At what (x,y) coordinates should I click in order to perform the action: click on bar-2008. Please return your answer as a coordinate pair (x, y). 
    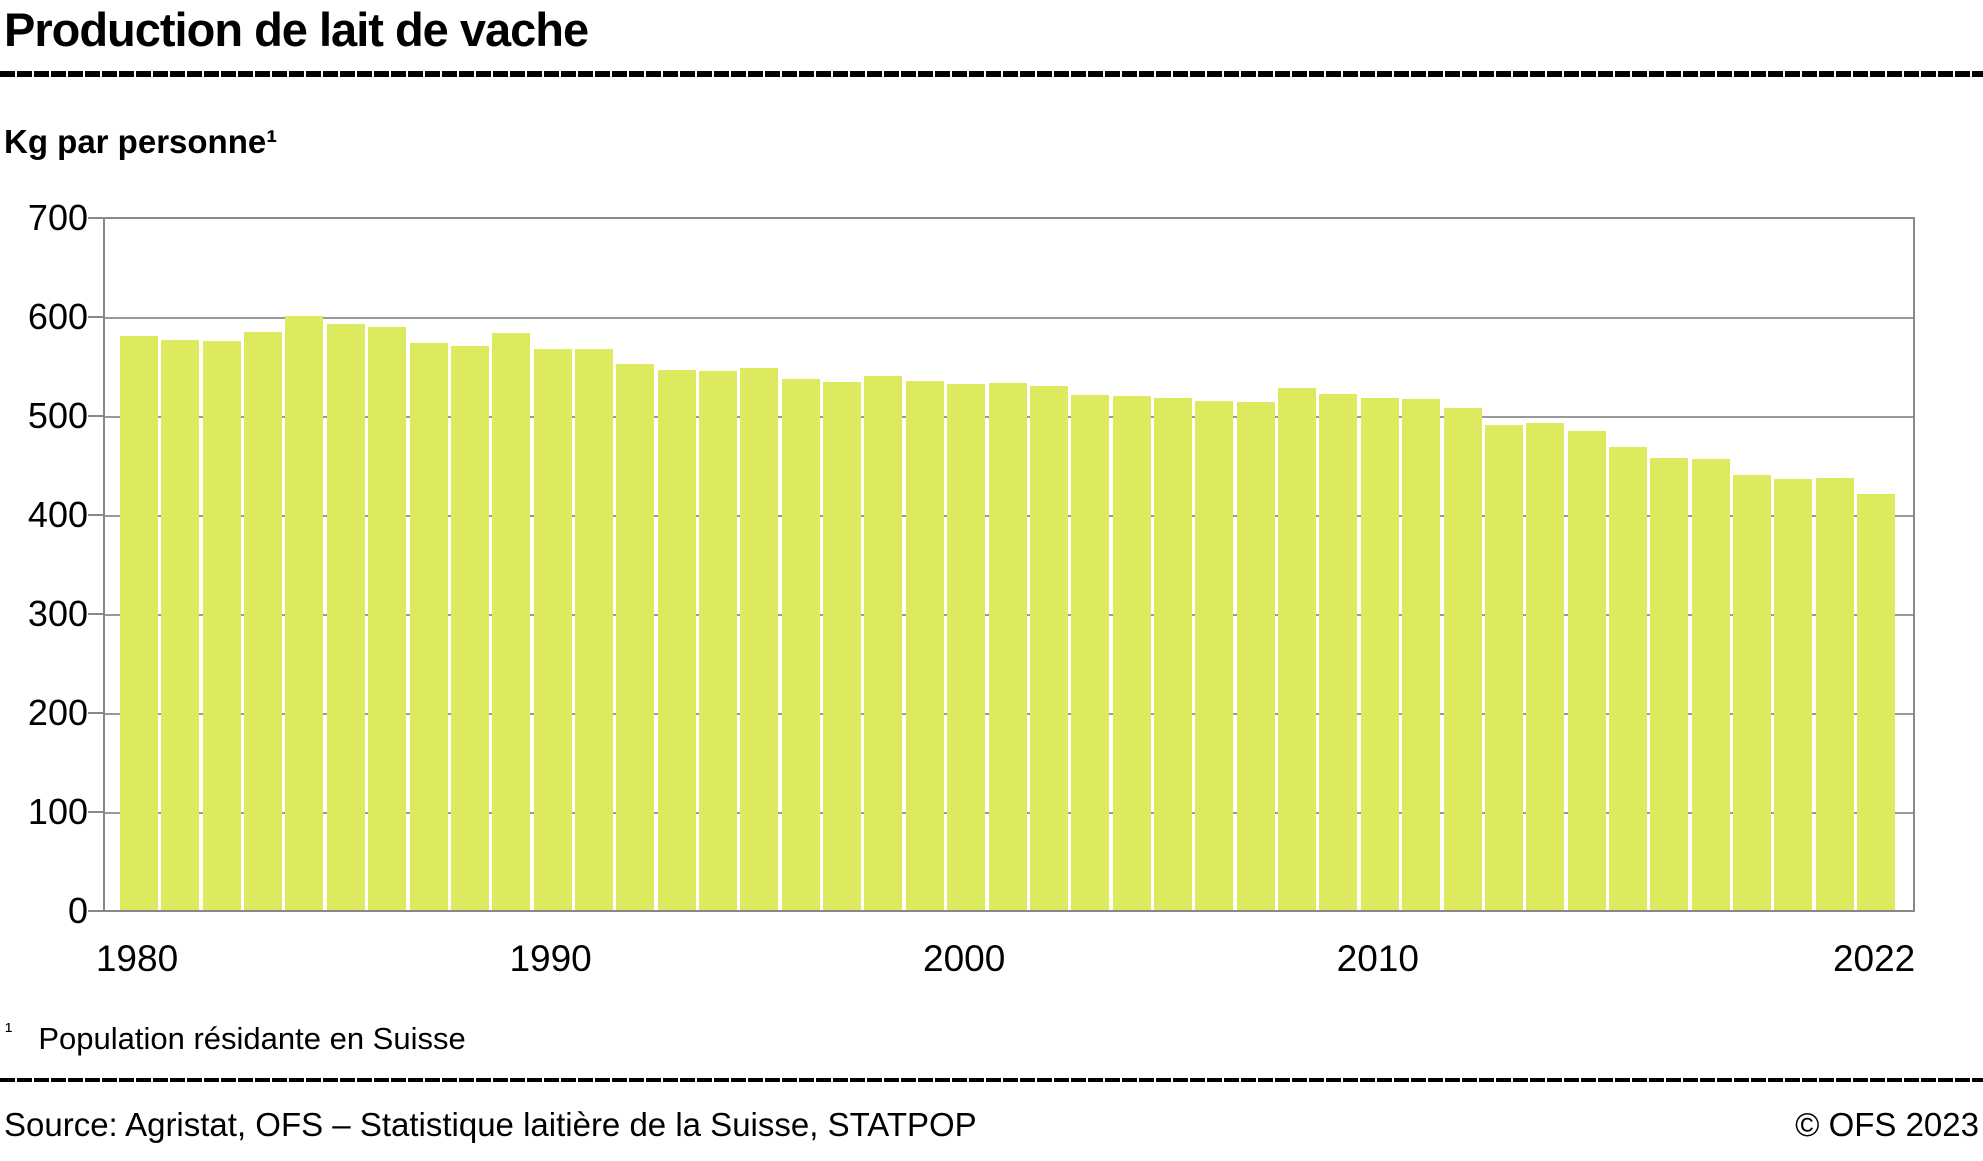
    Looking at the image, I should click on (1297, 649).